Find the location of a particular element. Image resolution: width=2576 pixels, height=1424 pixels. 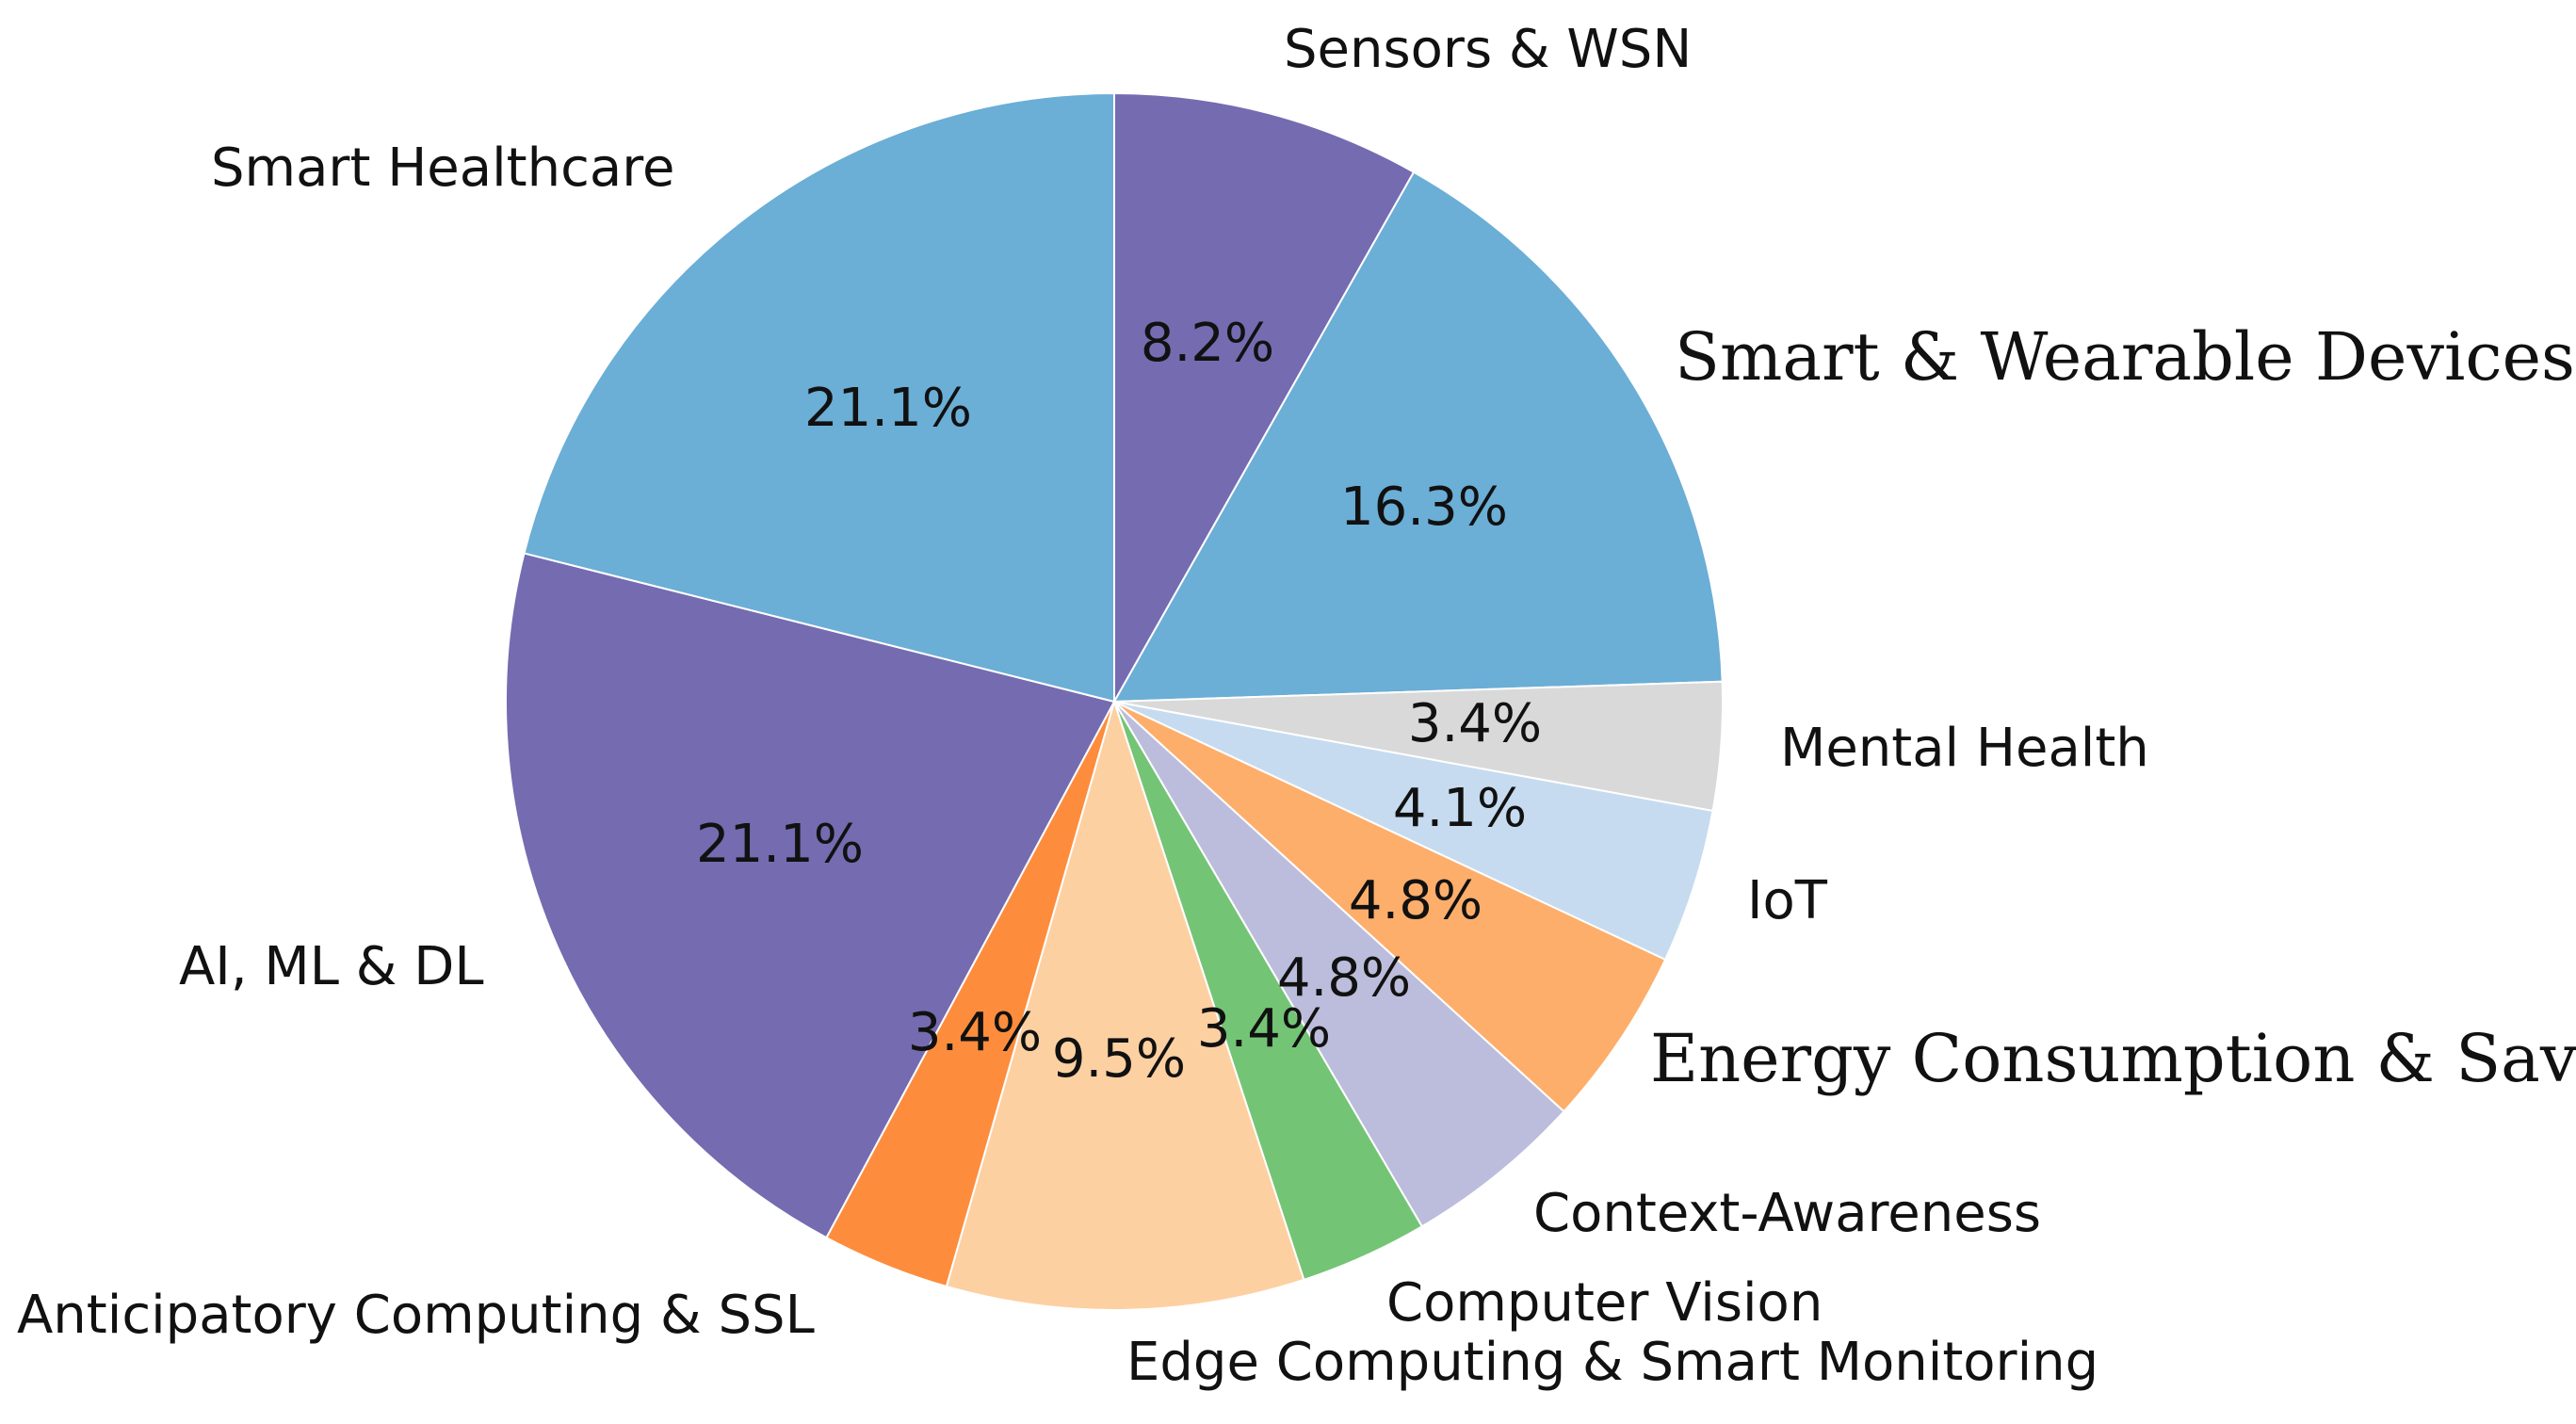

pct-label-iot: 4.1% is located at coordinates (1460, 808).